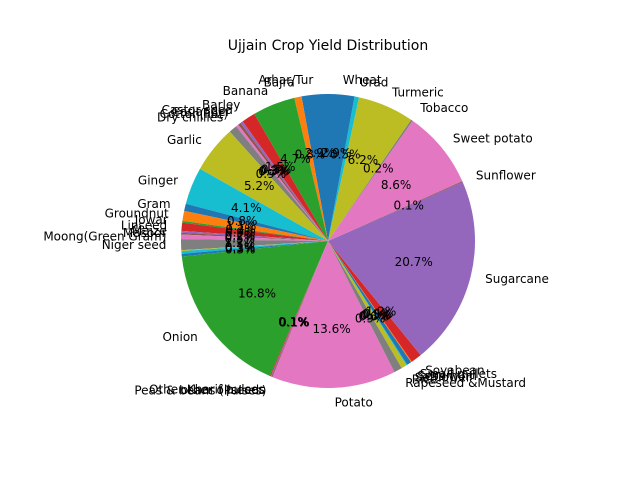 The width and height of the screenshot is (640, 480). I want to click on pie-slice-banana, so click(291, 169).